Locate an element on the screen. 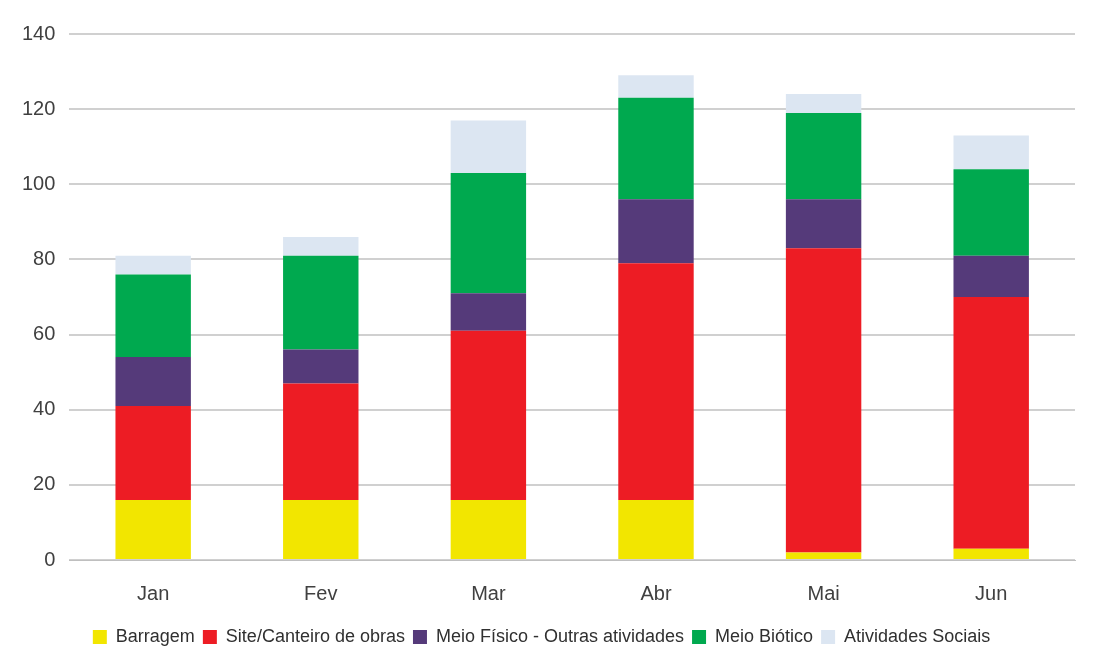 This screenshot has width=1103, height=664. y-tick-label: 20 is located at coordinates (44, 483).